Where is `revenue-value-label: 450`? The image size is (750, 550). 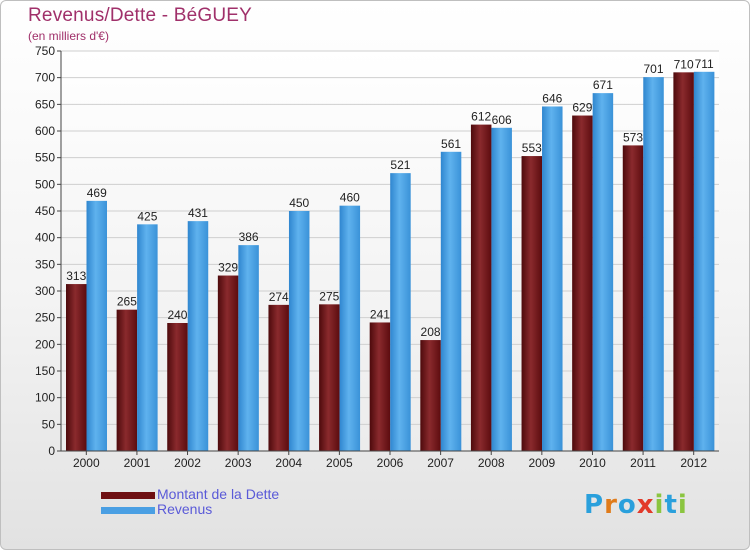
revenue-value-label: 450 is located at coordinates (299, 203).